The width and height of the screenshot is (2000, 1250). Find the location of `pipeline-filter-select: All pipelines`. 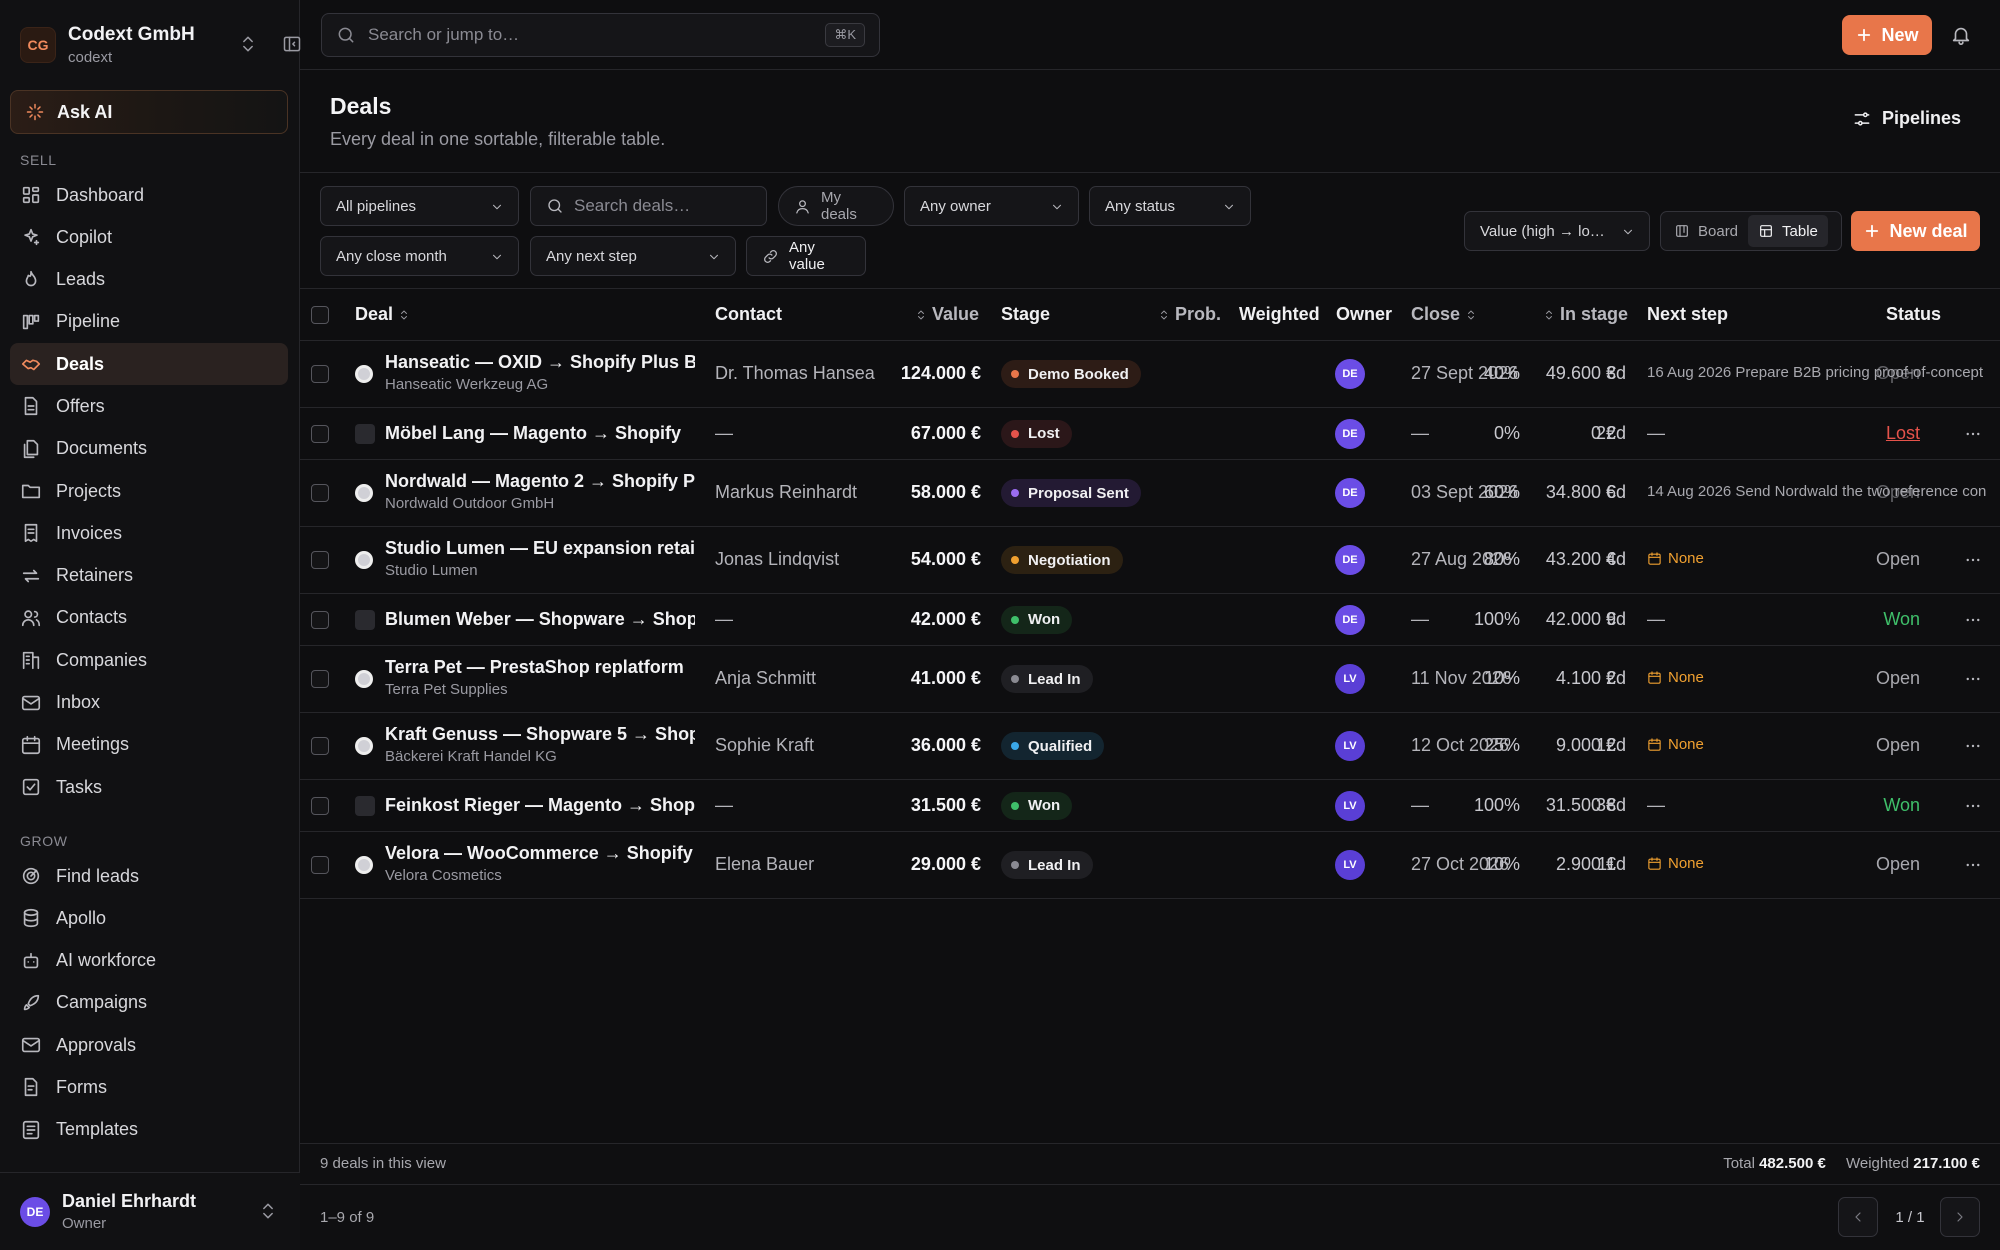

pipeline-filter-select: All pipelines is located at coordinates (419, 206).